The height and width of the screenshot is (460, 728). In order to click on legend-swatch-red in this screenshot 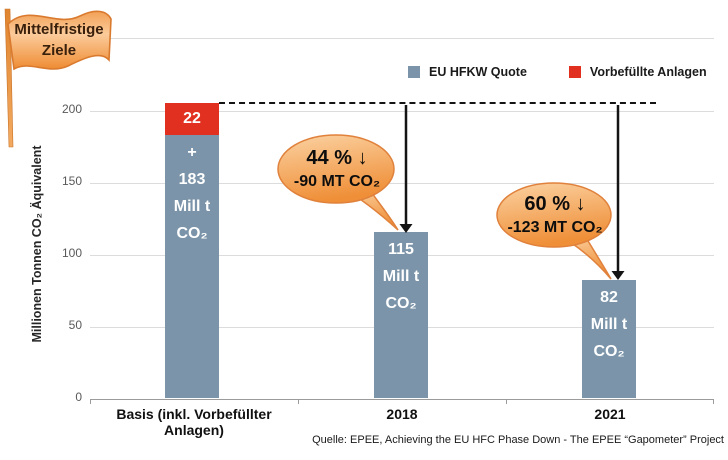, I will do `click(574, 72)`.